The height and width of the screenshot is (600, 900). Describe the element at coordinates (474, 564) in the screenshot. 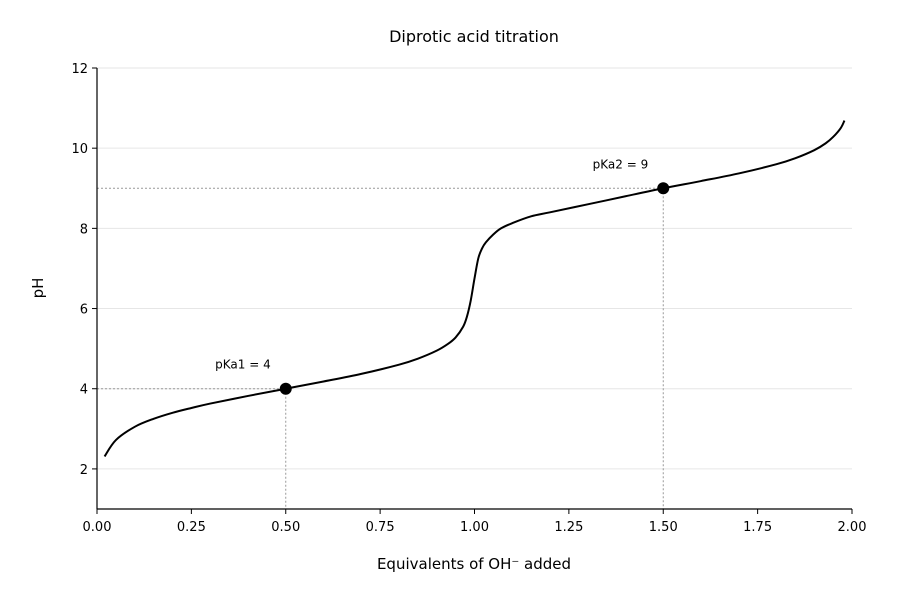

I see `x-axis-label: Equivalents of OH⁻ added` at that location.